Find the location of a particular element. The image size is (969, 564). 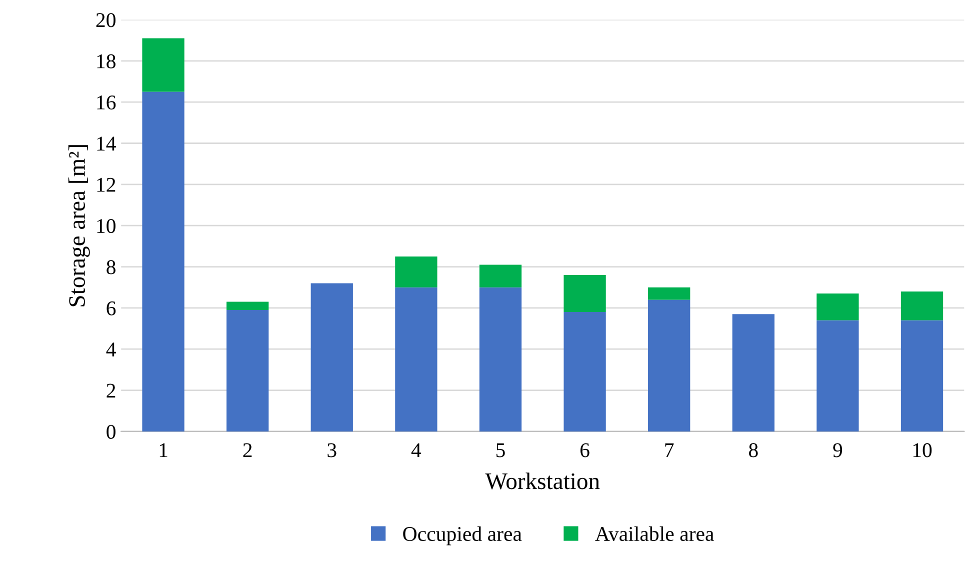

y-tick-label: 4 is located at coordinates (111, 349).